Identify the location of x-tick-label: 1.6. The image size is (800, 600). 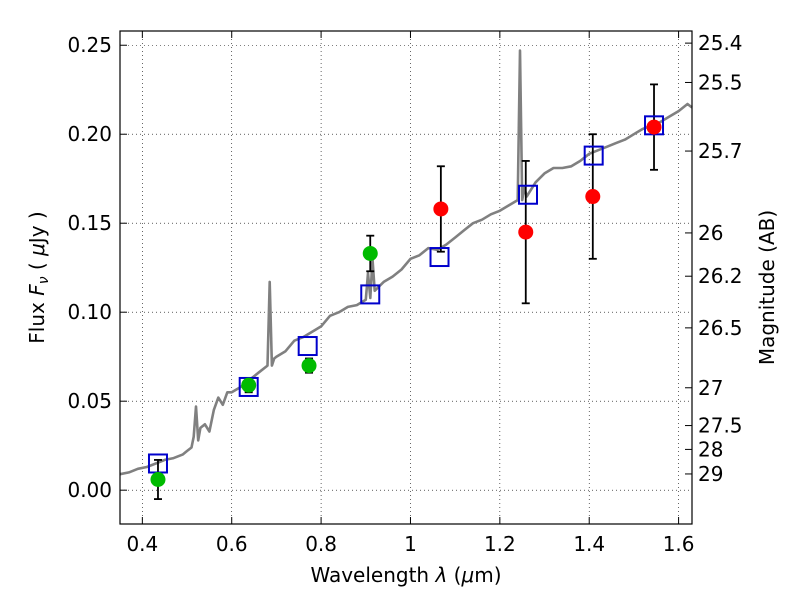
(679, 544).